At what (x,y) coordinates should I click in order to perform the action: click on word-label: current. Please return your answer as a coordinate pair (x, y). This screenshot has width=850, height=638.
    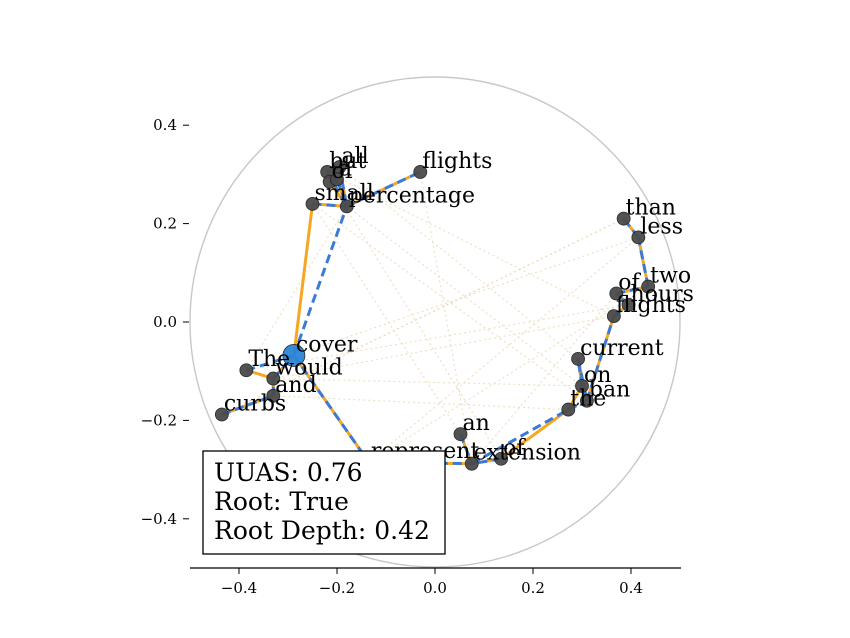
    Looking at the image, I should click on (622, 348).